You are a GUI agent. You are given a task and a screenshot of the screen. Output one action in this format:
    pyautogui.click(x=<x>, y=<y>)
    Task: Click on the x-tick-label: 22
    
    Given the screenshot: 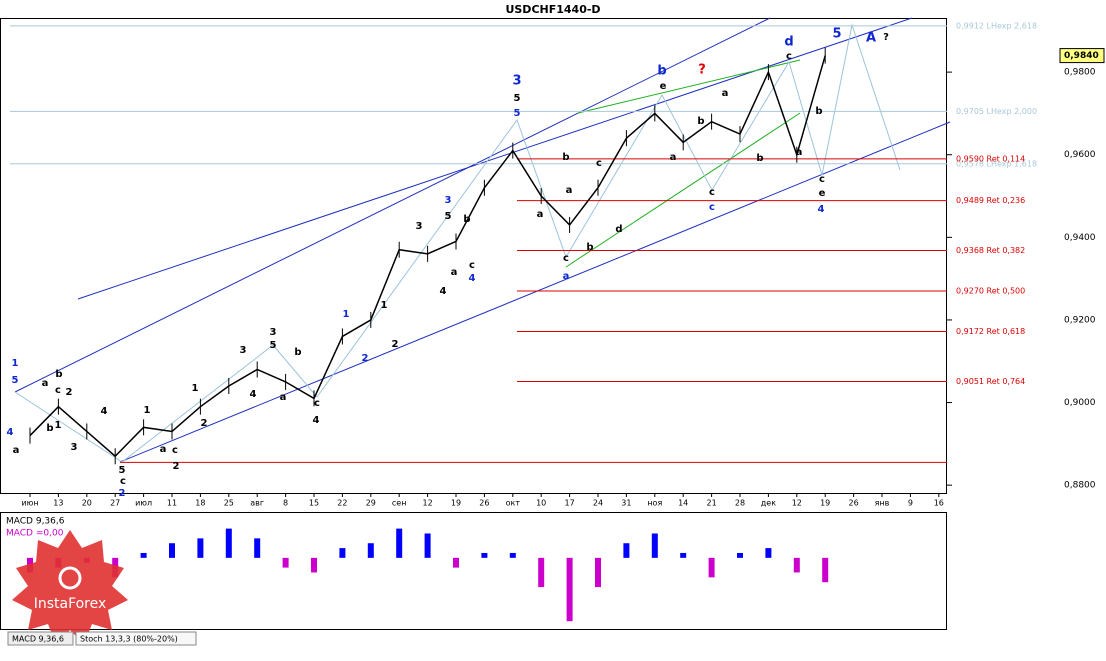 What is the action you would take?
    pyautogui.click(x=342, y=503)
    